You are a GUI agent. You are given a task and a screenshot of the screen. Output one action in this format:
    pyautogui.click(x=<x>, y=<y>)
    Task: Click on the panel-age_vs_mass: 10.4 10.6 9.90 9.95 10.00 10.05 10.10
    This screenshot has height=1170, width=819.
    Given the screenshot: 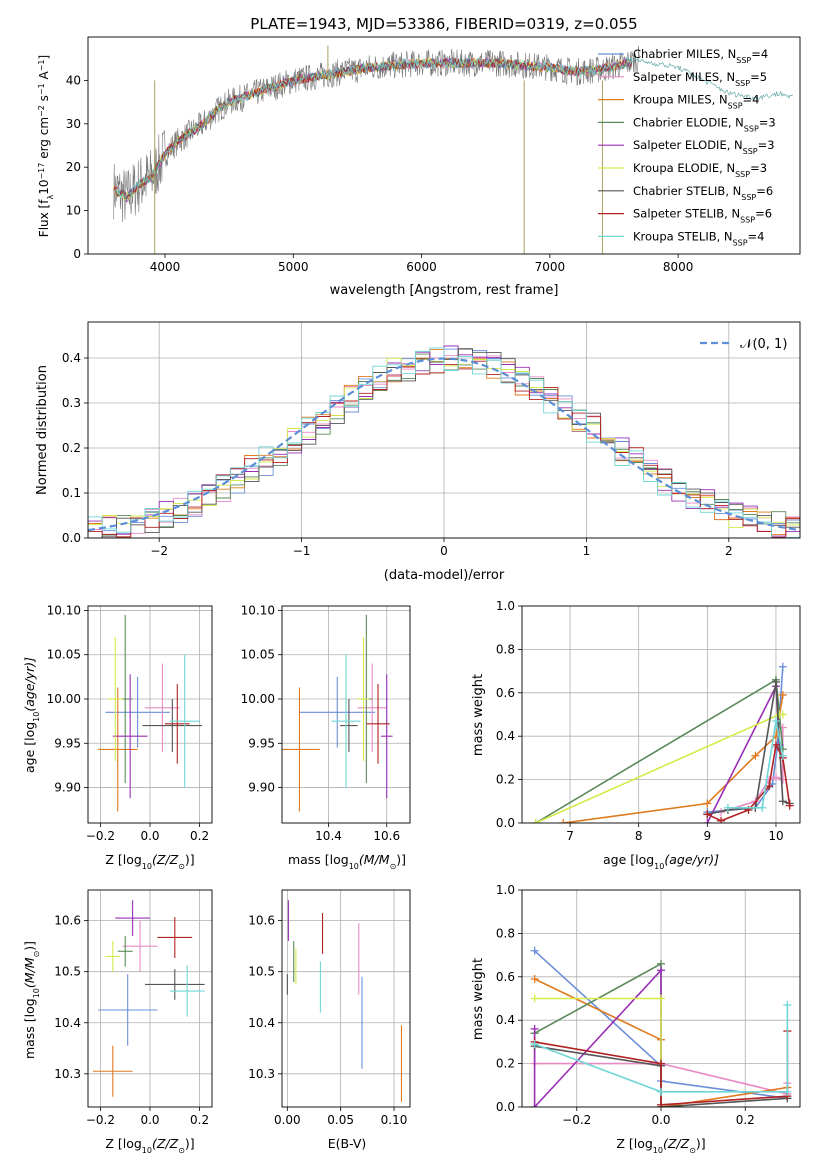 What is the action you would take?
    pyautogui.click(x=326, y=723)
    